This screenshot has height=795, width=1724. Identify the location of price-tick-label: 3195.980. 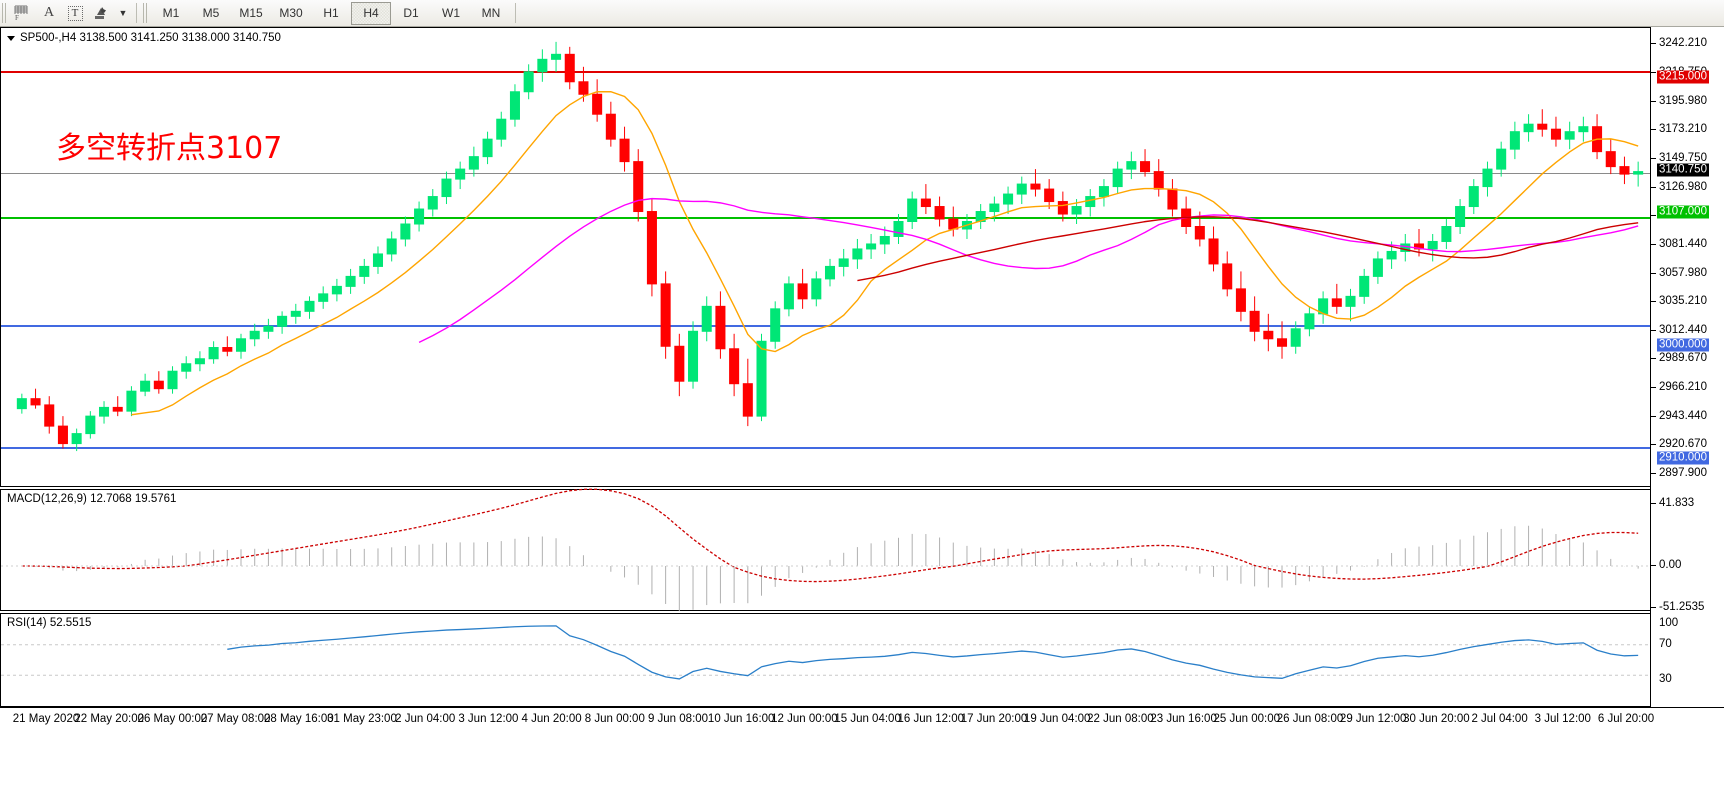
(1683, 100).